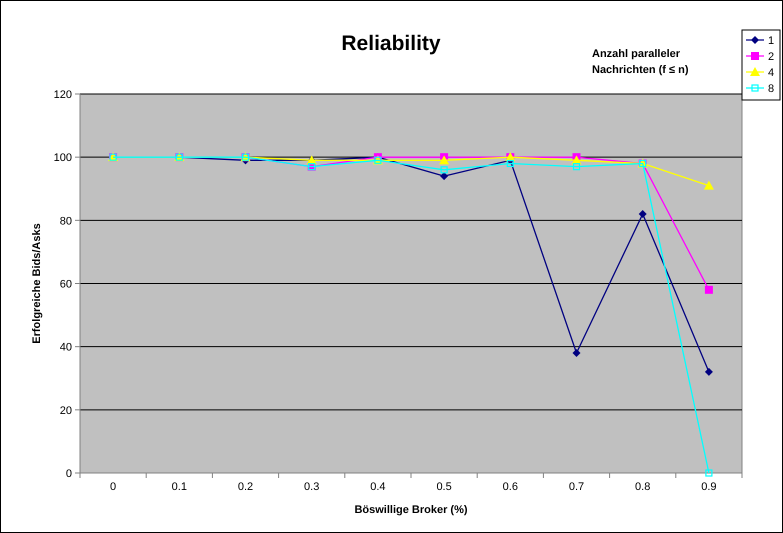 The image size is (783, 533). What do you see at coordinates (66, 410) in the screenshot?
I see `y-tick-label: 20` at bounding box center [66, 410].